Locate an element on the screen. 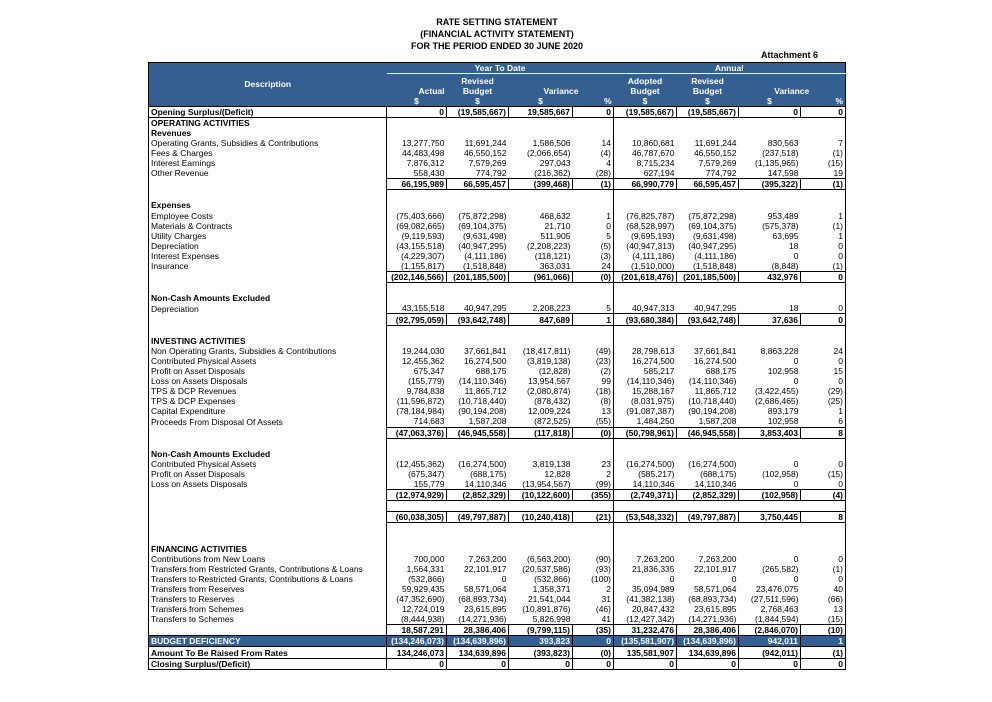 The height and width of the screenshot is (702, 992). row-label: Contributions from New Loans is located at coordinates (267, 558).